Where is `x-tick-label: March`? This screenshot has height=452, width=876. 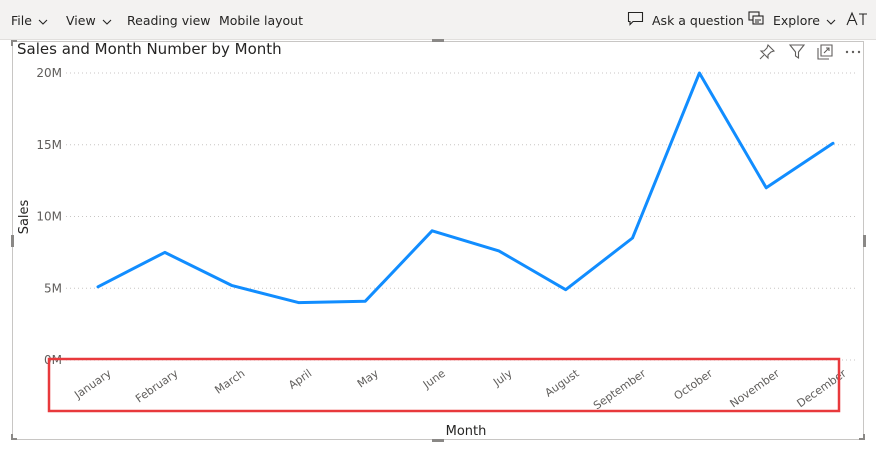 x-tick-label: March is located at coordinates (229, 382).